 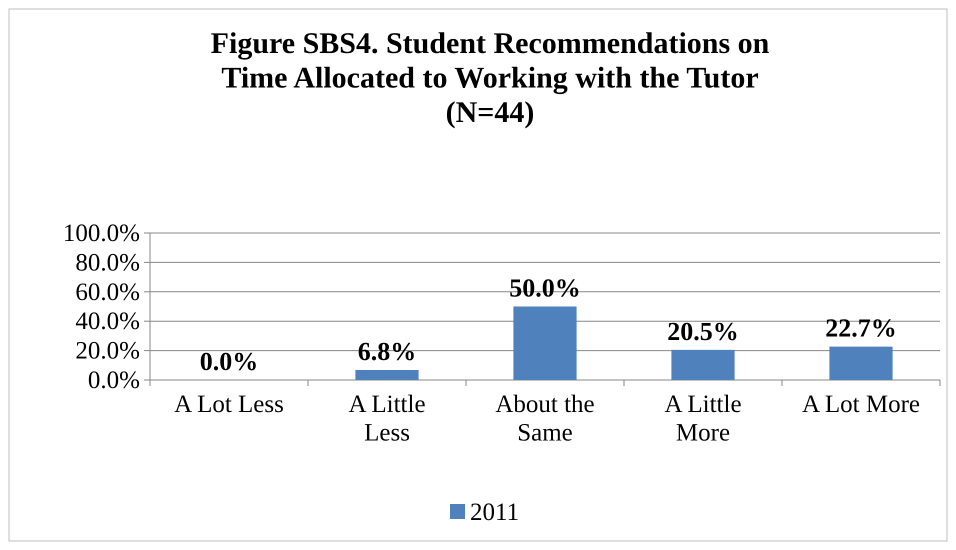 I want to click on x-tick-label: A Lot More, so click(x=861, y=404).